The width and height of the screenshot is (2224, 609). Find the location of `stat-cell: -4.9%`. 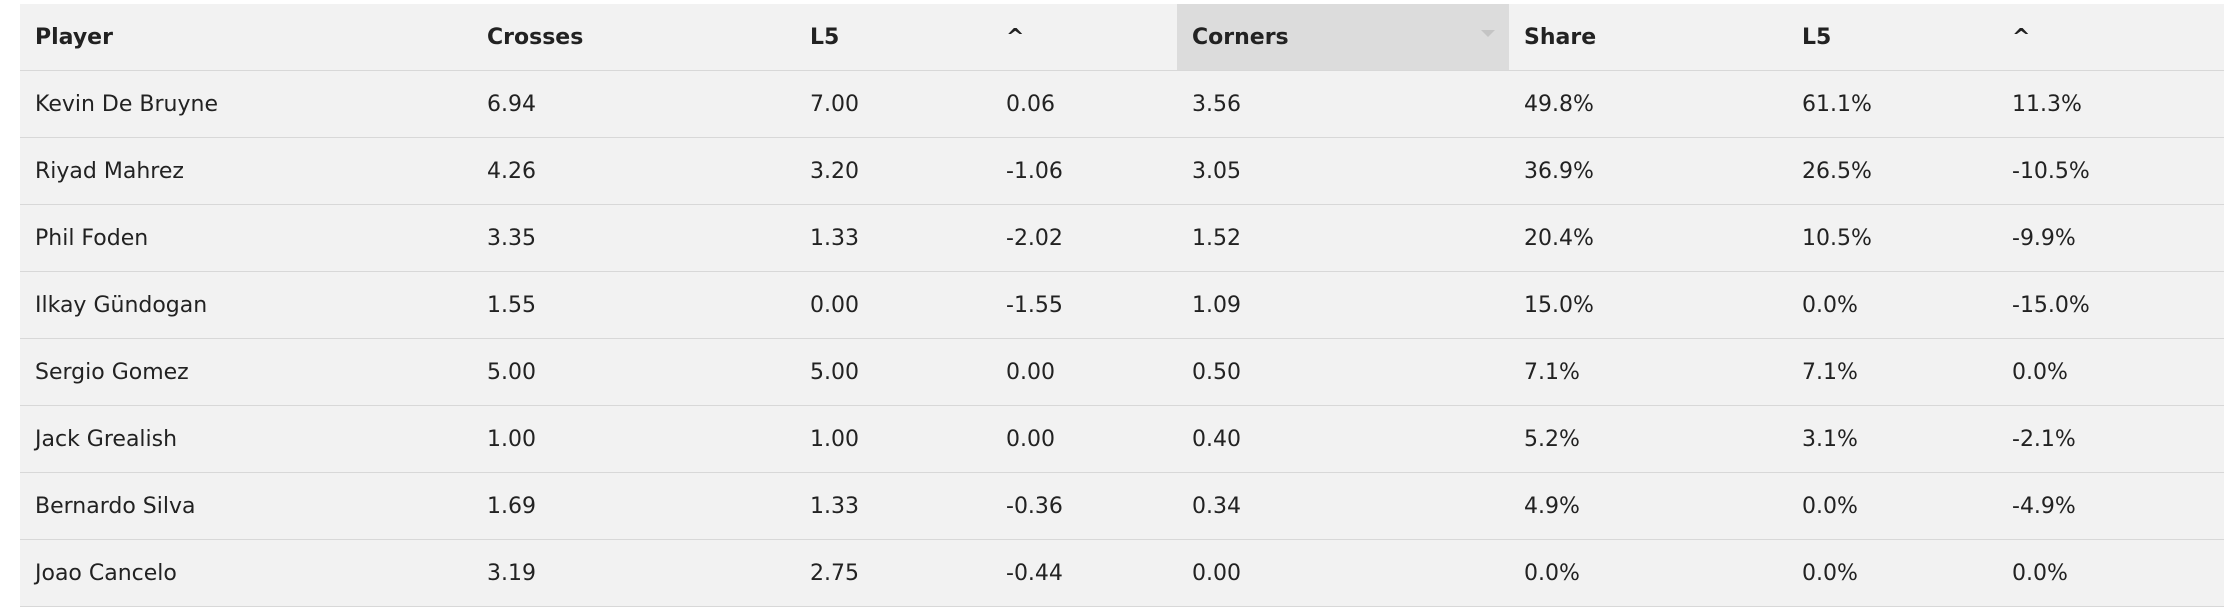

stat-cell: -4.9% is located at coordinates (2110, 506).